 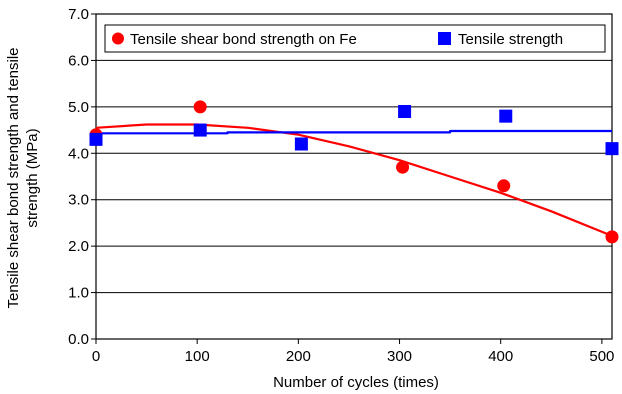 What do you see at coordinates (13, 177) in the screenshot?
I see `y-axis-title-line-1: Tensile shear bond strength and tensile` at bounding box center [13, 177].